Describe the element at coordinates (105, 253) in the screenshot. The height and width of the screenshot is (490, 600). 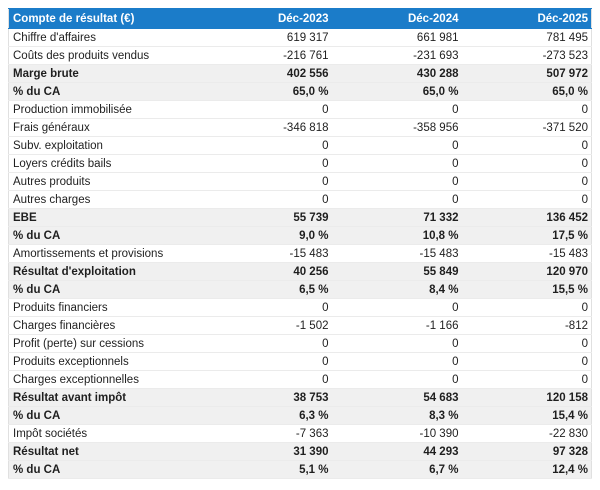
I see `row-label: Amortissements et provisions` at that location.